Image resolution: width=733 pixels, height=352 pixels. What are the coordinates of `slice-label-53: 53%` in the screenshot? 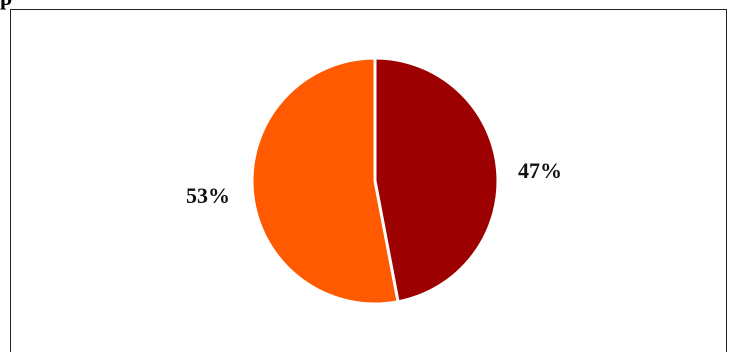 It's located at (208, 195).